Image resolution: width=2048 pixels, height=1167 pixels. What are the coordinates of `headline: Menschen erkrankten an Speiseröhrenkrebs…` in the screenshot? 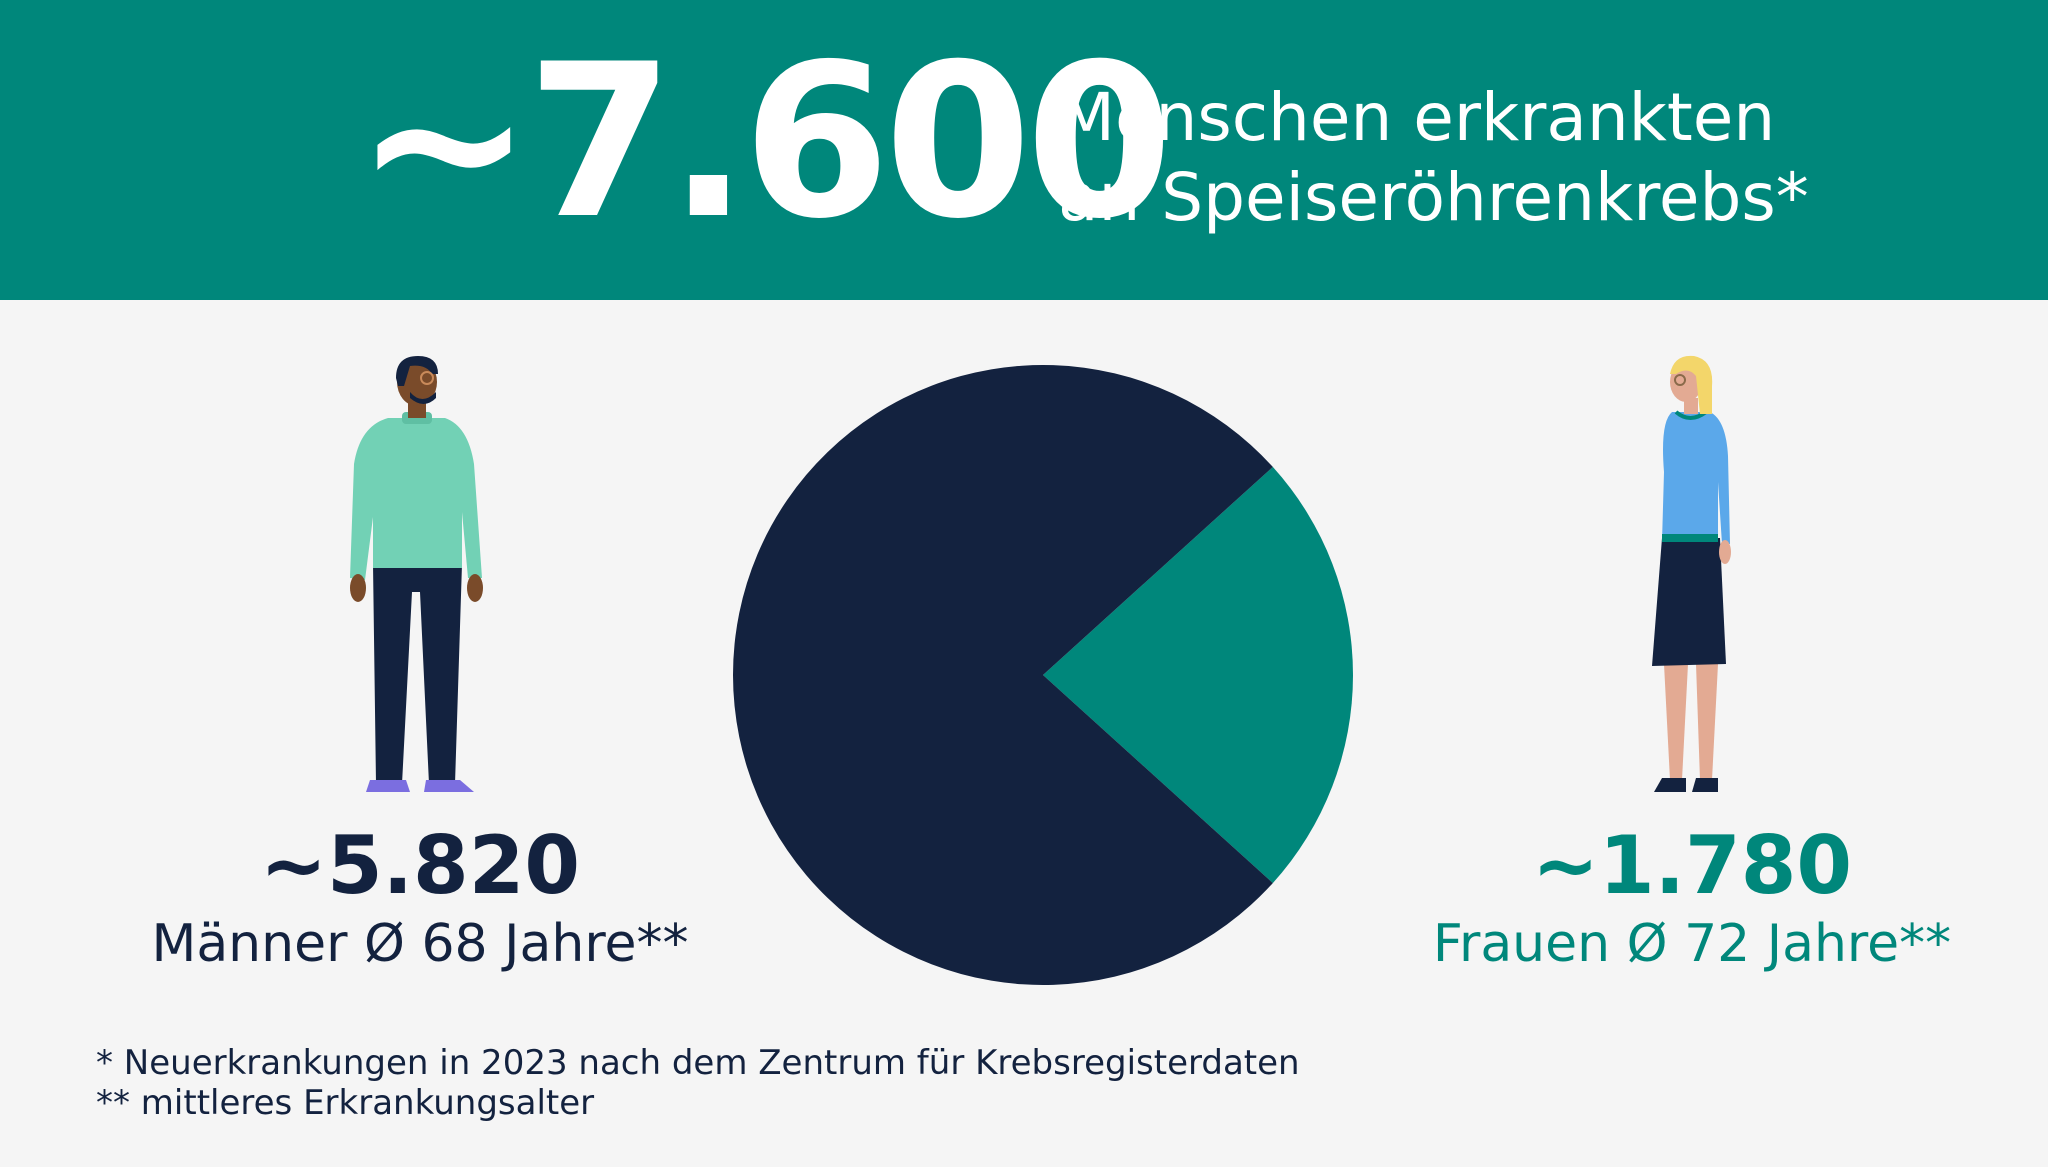 It's located at (1433, 158).